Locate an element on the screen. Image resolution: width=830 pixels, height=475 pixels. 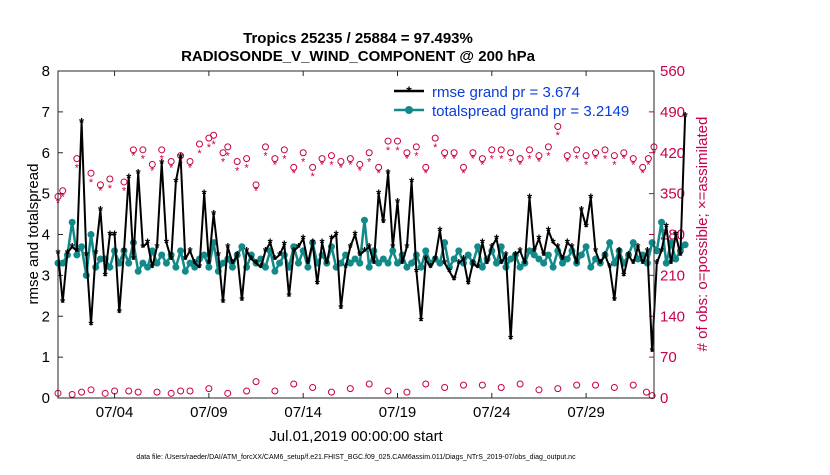
chart-title-line2: RADIOSONDE_V_WIND_COMPONENT @ 200 hPa is located at coordinates (358, 56).